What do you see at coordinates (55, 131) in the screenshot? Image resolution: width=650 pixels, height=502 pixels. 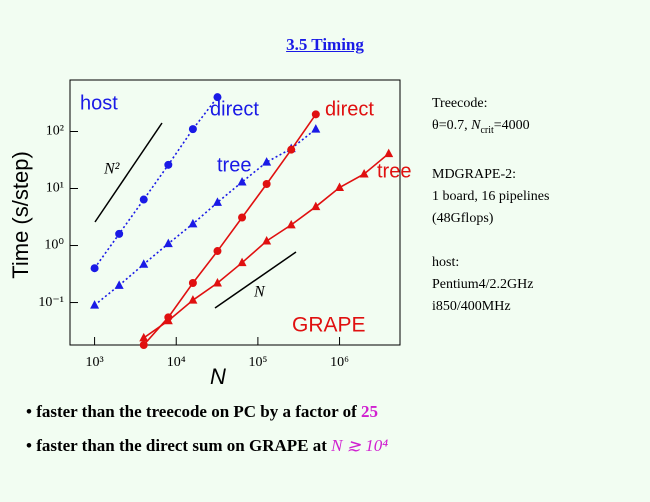 I see `y-tick-label: 10²` at bounding box center [55, 131].